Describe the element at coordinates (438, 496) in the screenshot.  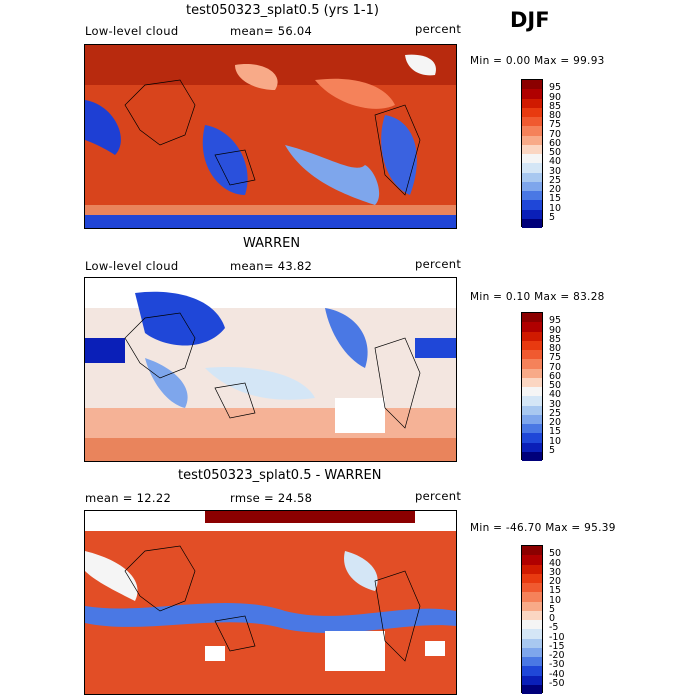
I see `panel-3-units-label: percent` at that location.